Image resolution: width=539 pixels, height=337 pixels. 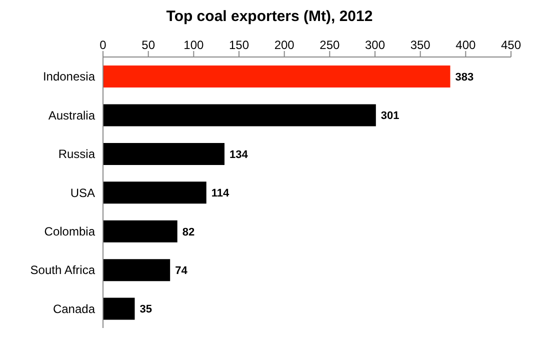 What do you see at coordinates (188, 232) in the screenshot?
I see `data-label: 82` at bounding box center [188, 232].